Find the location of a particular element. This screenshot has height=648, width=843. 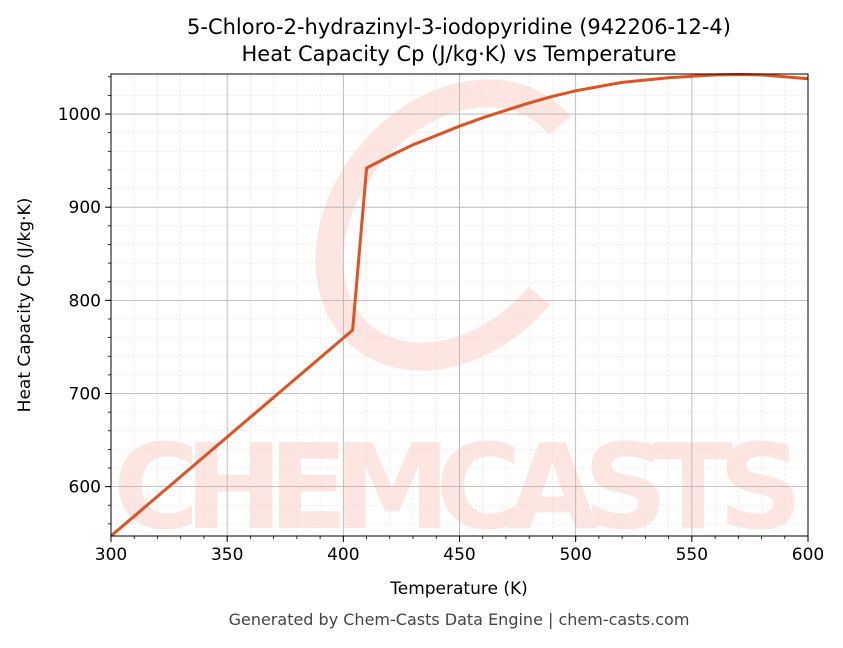

chart-subtitle: Heat Capacity Cp (J/kg·K) vs Temperature is located at coordinates (459, 54).